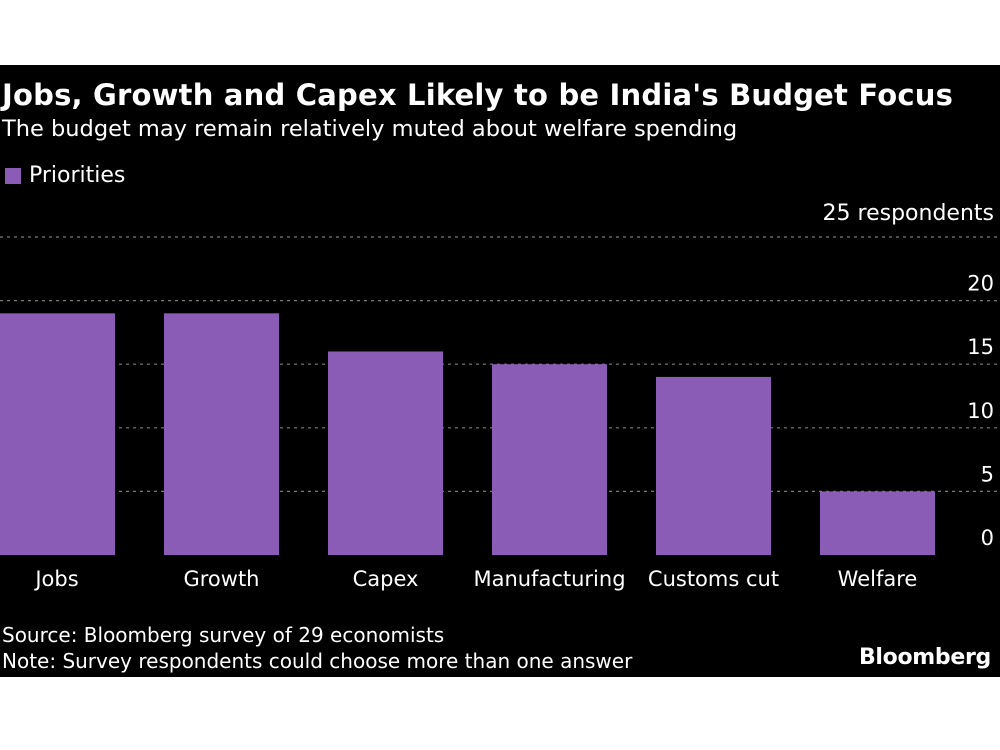 Image resolution: width=1000 pixels, height=750 pixels. Describe the element at coordinates (549, 579) in the screenshot. I see `x-tick-label: Manufacturing` at that location.